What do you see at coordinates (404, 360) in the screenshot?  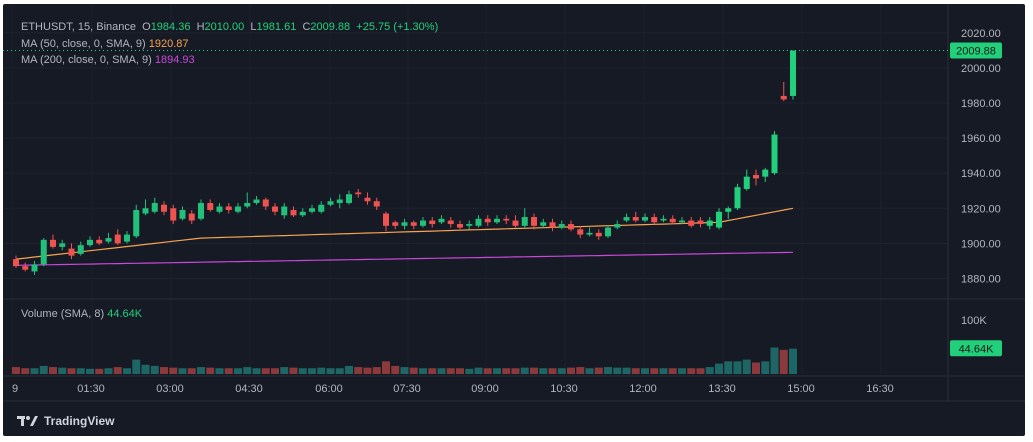 I see `volume-bars` at bounding box center [404, 360].